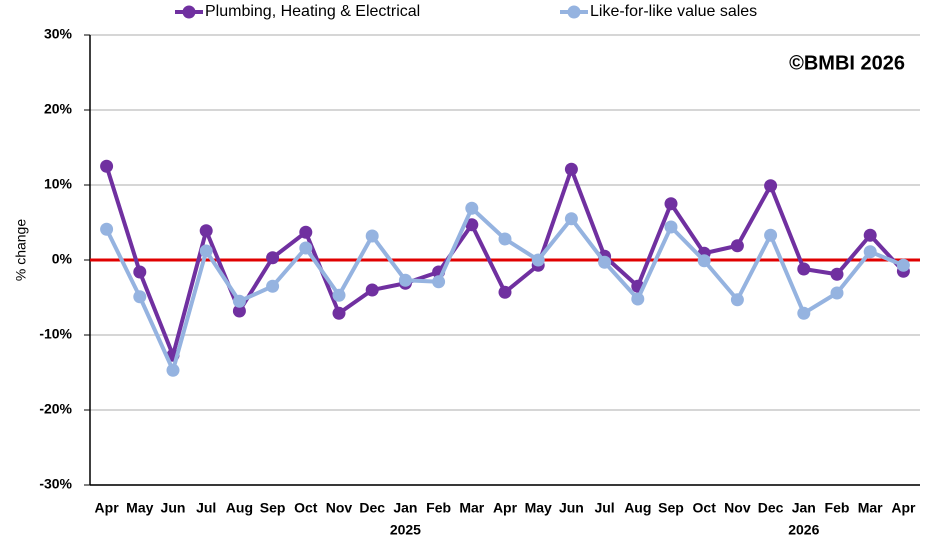 This screenshot has width=932, height=538. Describe the element at coordinates (58, 109) in the screenshot. I see `y-tick-label: 20%` at that location.